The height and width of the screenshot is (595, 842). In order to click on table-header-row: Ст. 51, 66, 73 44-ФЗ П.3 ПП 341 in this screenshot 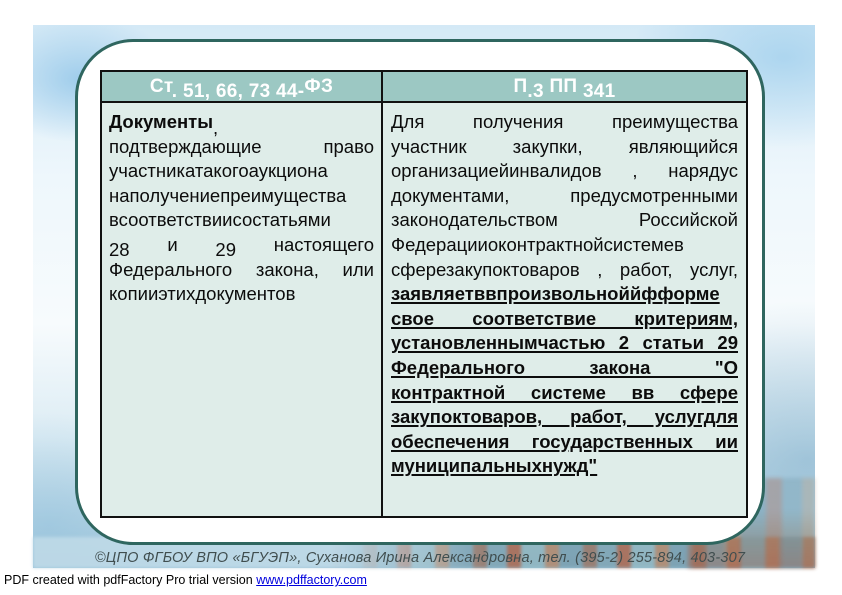, I will do `click(424, 87)`.